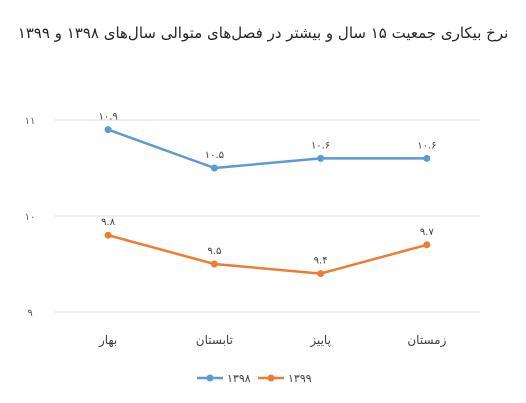  I want to click on data-label: ۹.۴, so click(321, 261).